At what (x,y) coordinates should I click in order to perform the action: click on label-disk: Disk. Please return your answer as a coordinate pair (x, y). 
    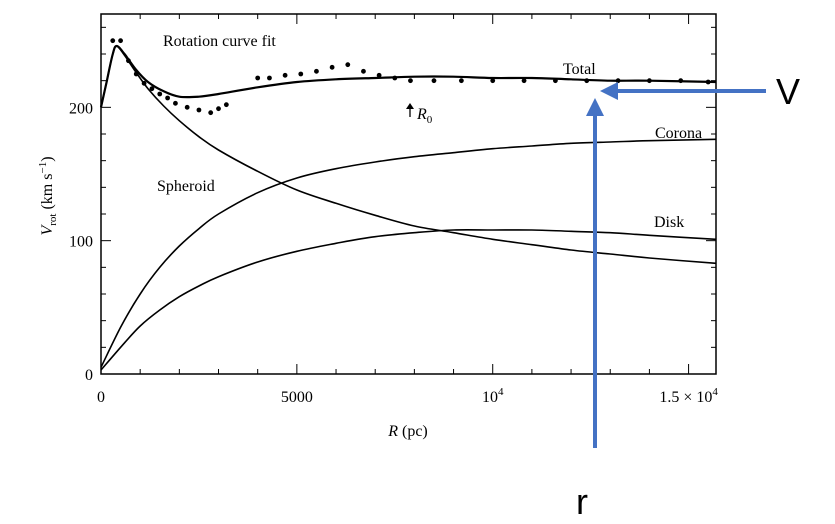
    Looking at the image, I should click on (669, 222).